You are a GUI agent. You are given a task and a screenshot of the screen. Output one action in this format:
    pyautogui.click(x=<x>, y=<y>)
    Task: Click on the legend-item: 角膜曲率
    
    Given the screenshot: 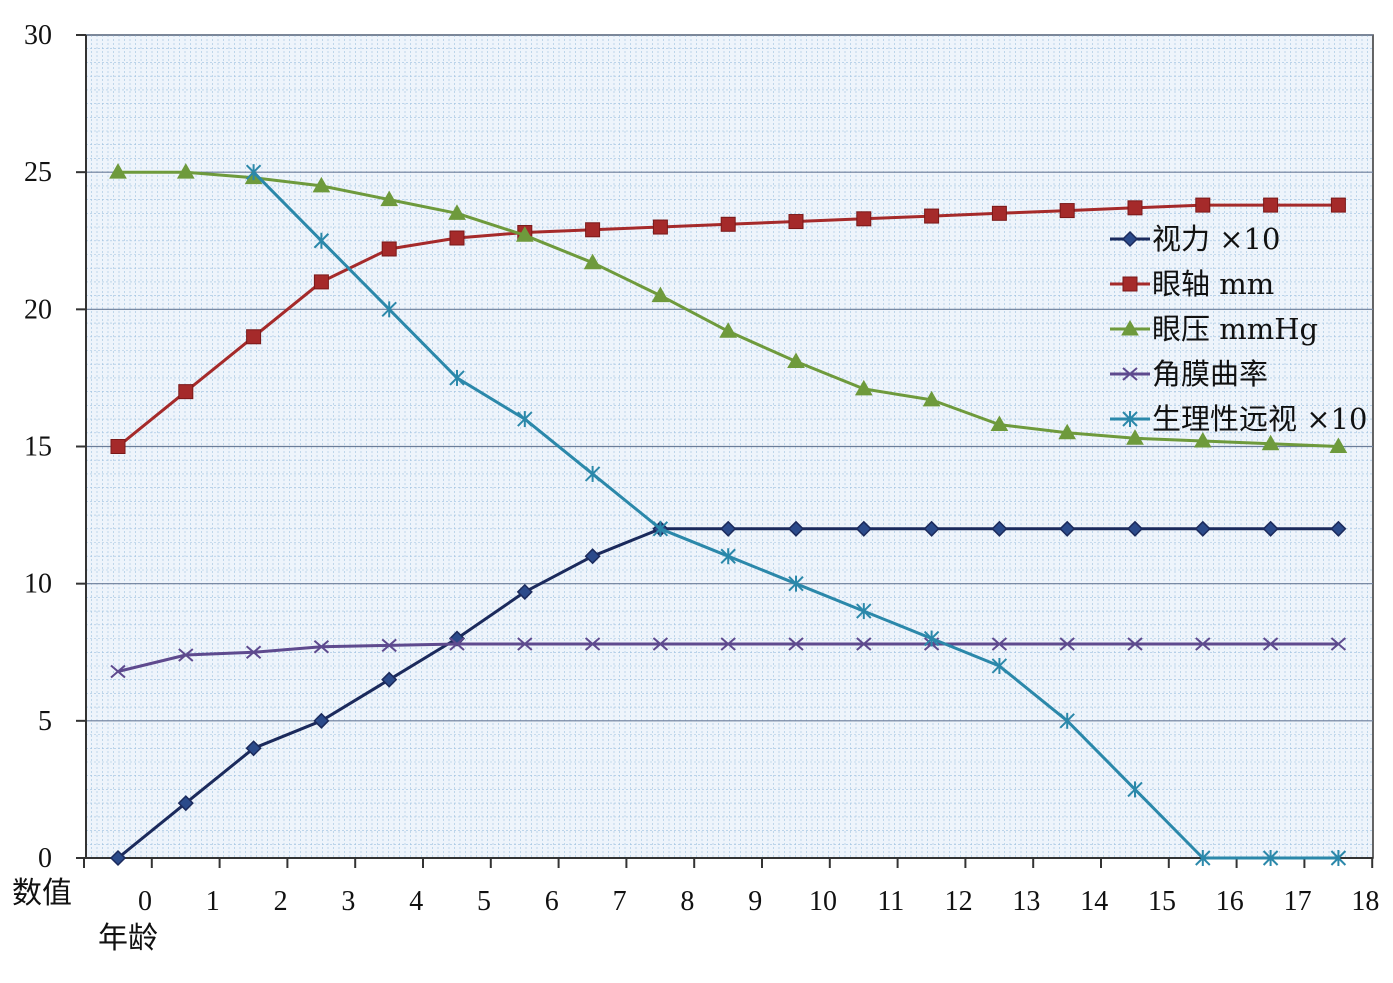 What is the action you would take?
    pyautogui.click(x=1189, y=374)
    